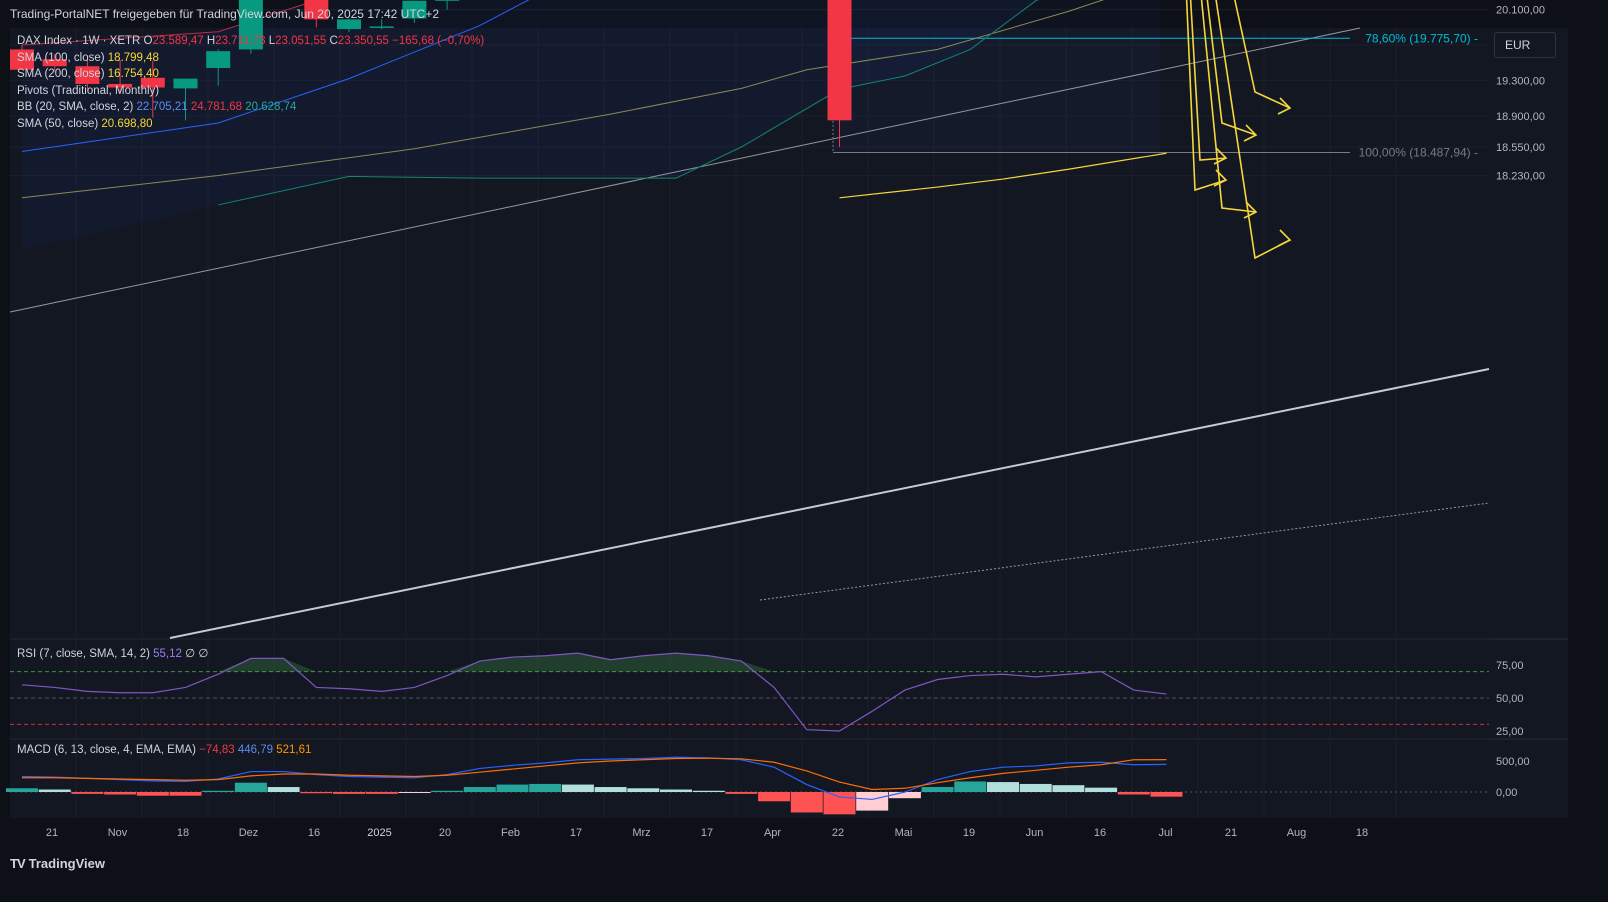 The height and width of the screenshot is (902, 1608). What do you see at coordinates (445, 833) in the screenshot?
I see `time-label: 20` at bounding box center [445, 833].